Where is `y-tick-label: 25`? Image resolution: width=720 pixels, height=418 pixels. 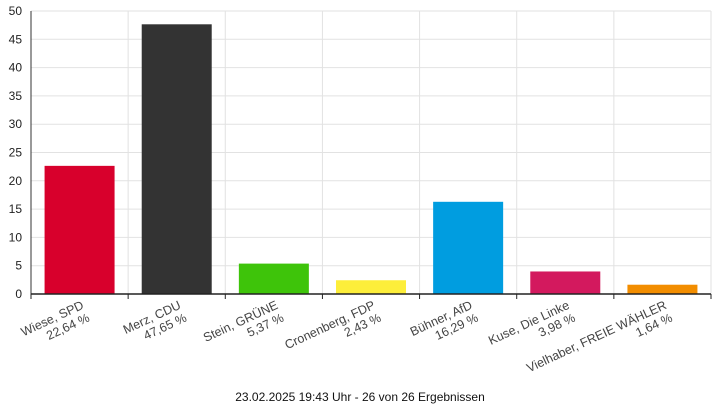 y-tick-label: 25 is located at coordinates (16, 153).